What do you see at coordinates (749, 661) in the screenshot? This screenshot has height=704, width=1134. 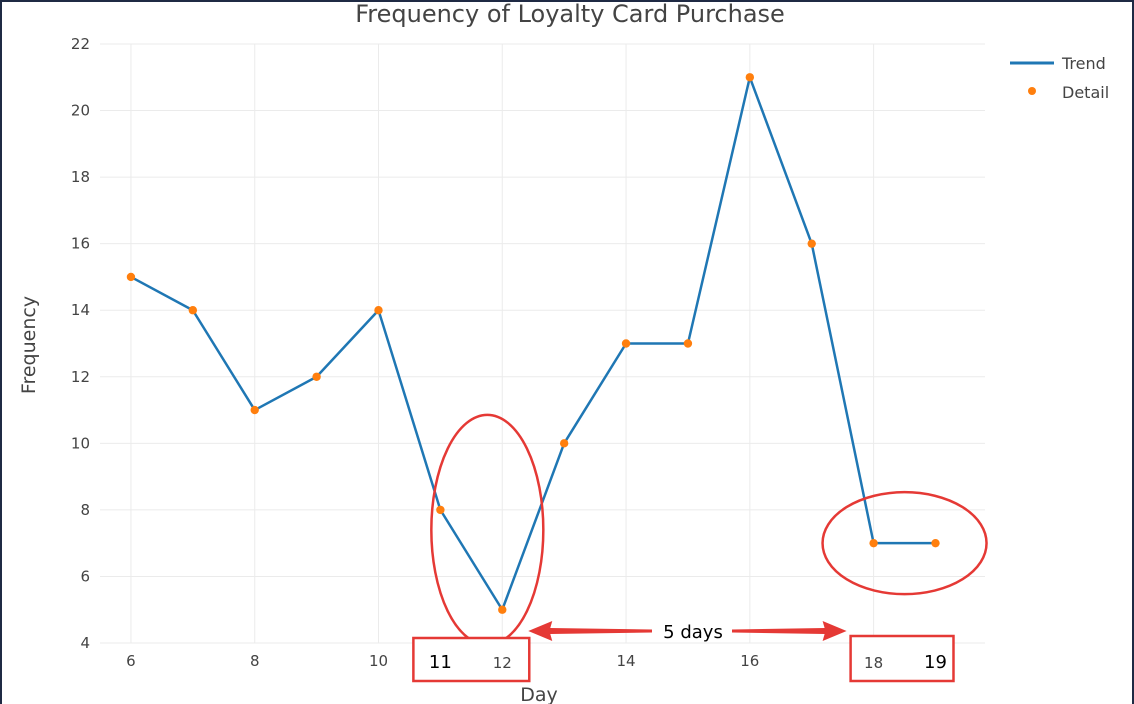 I see `x-tick-label: 16` at bounding box center [749, 661].